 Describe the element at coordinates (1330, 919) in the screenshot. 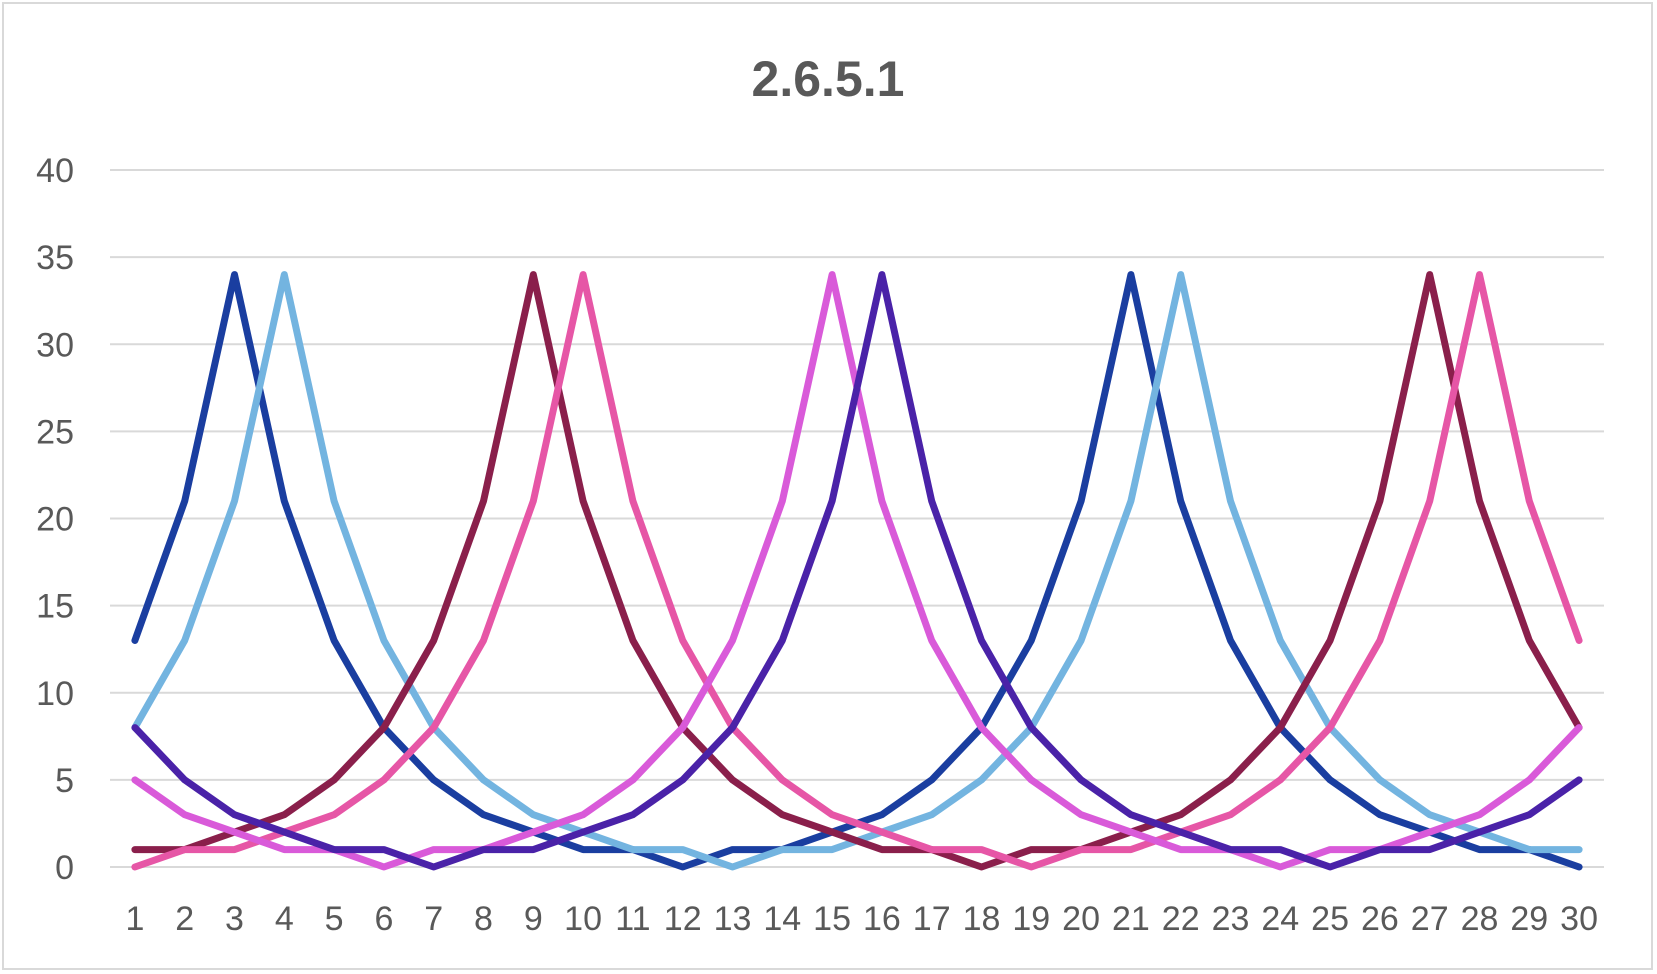

I see `x-tick-label: 25` at that location.